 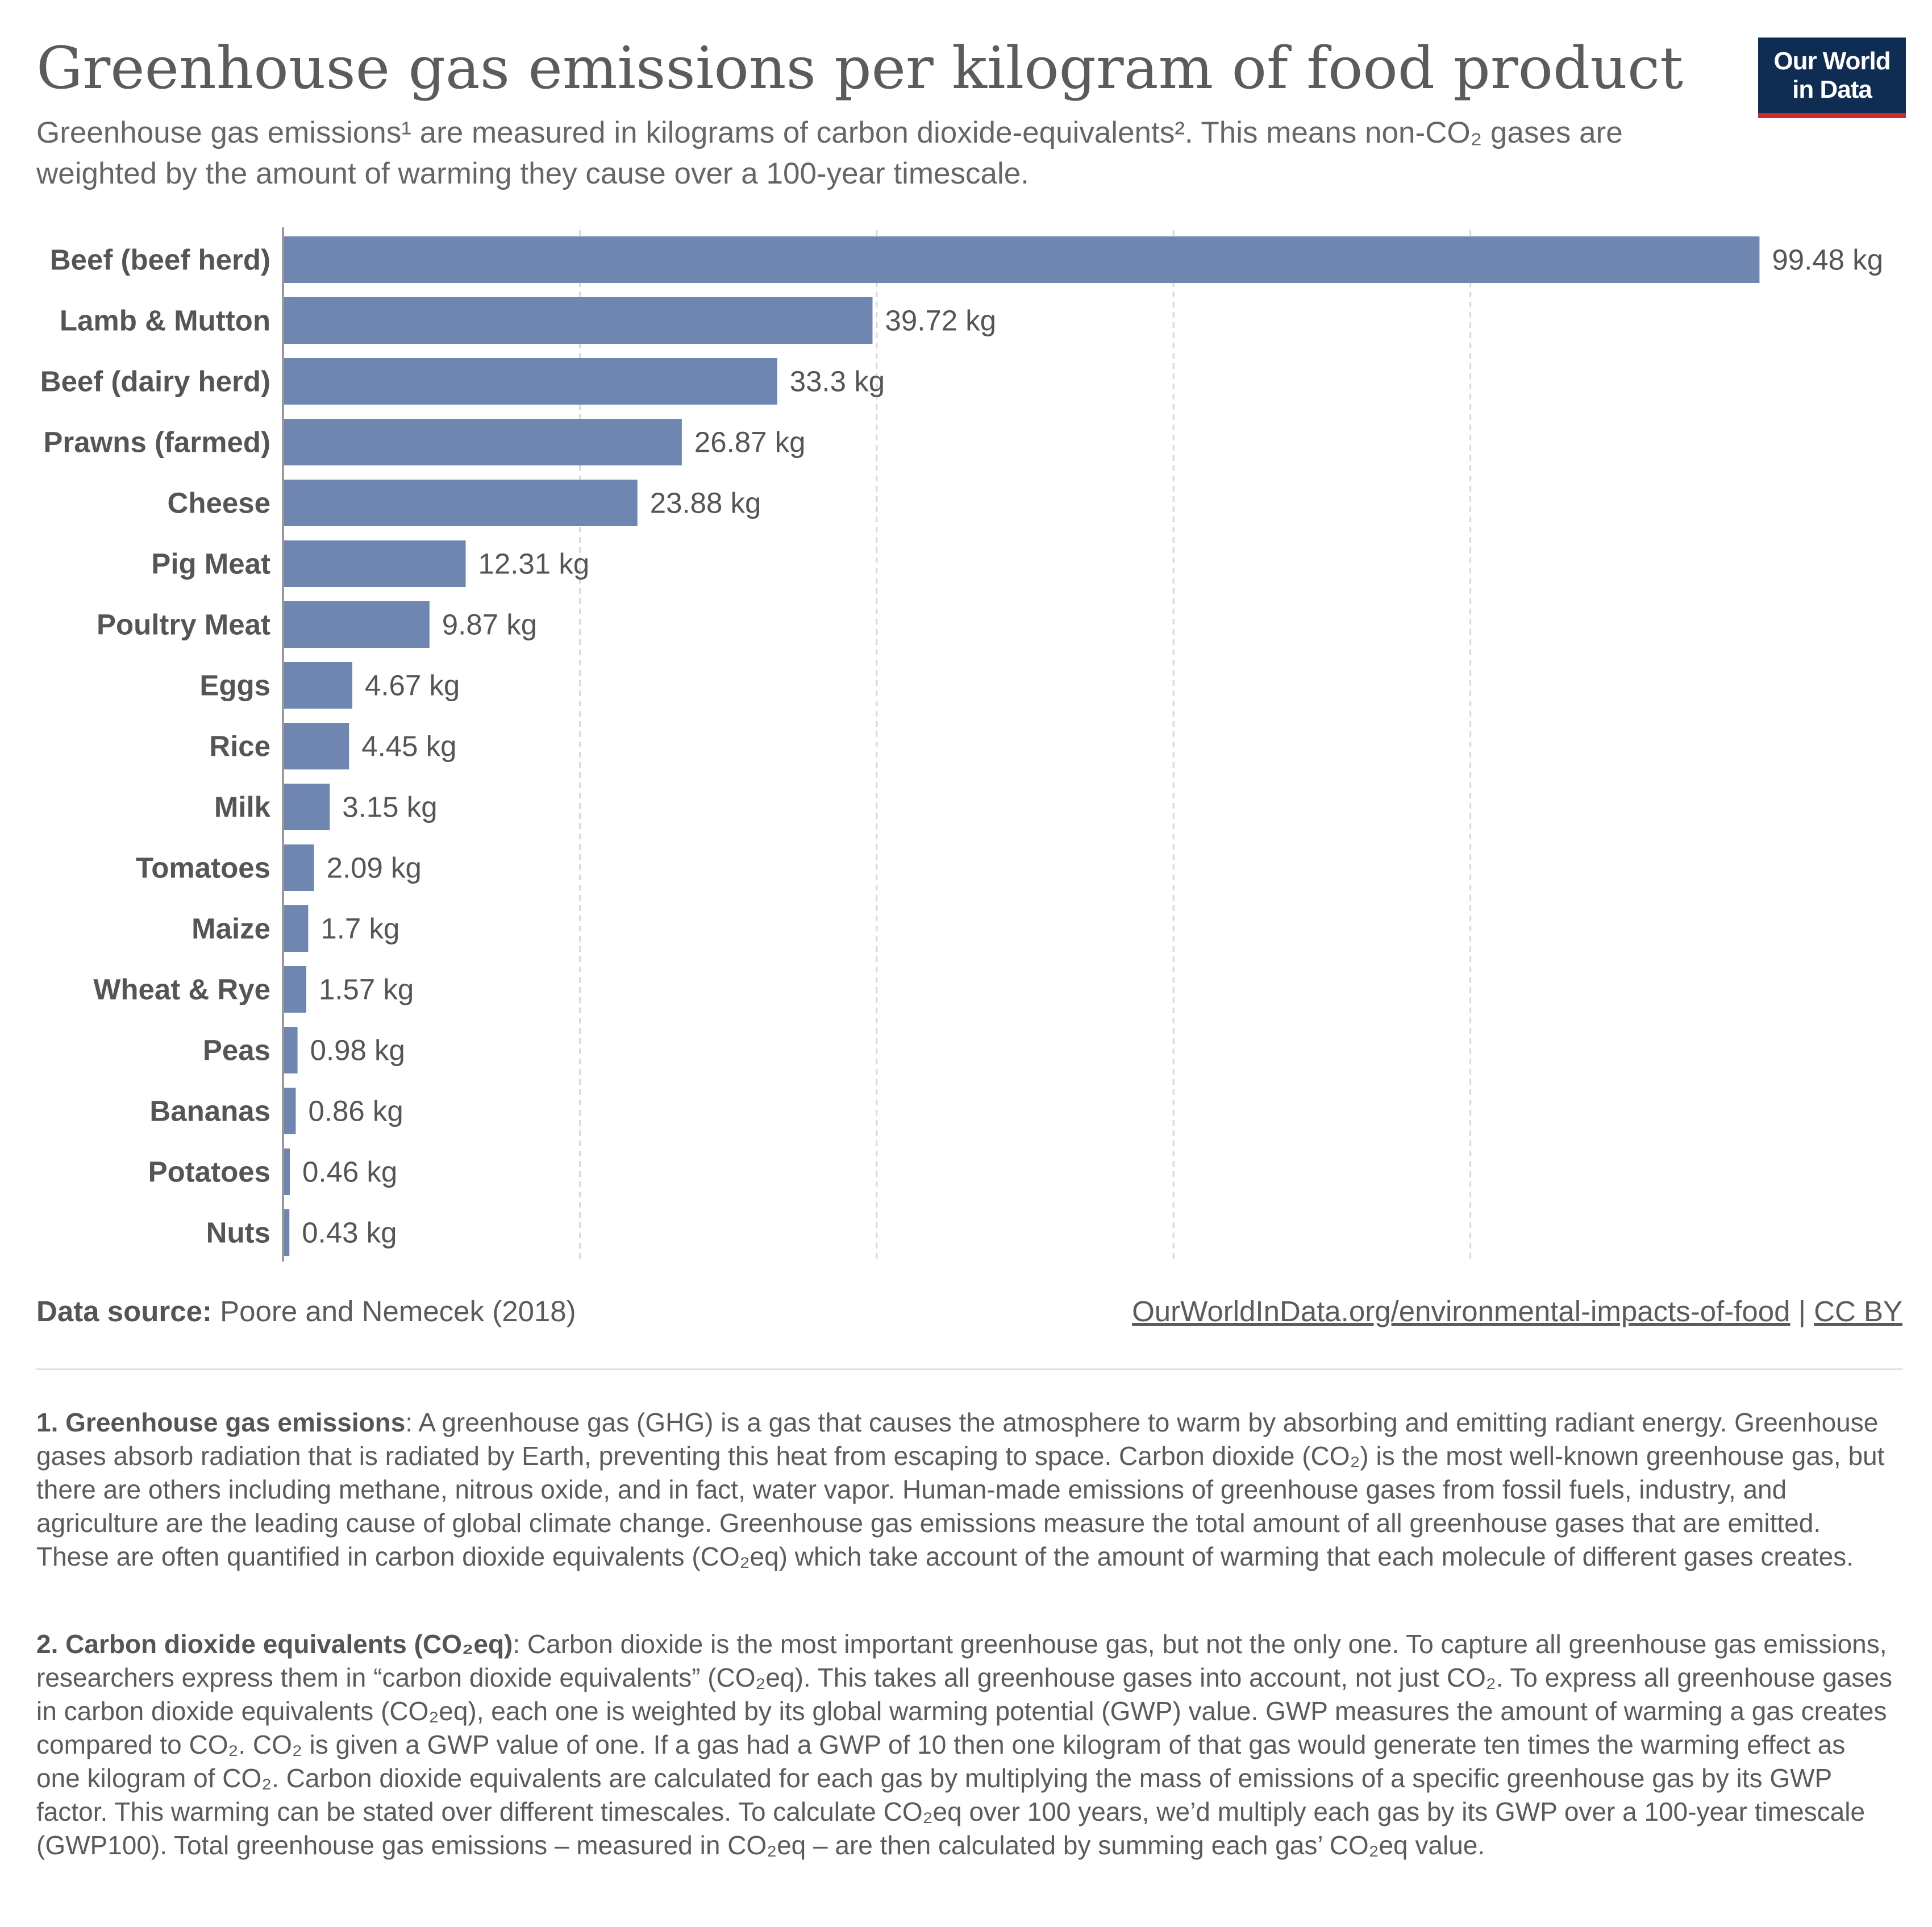 I want to click on bar-milk, so click(x=306, y=807).